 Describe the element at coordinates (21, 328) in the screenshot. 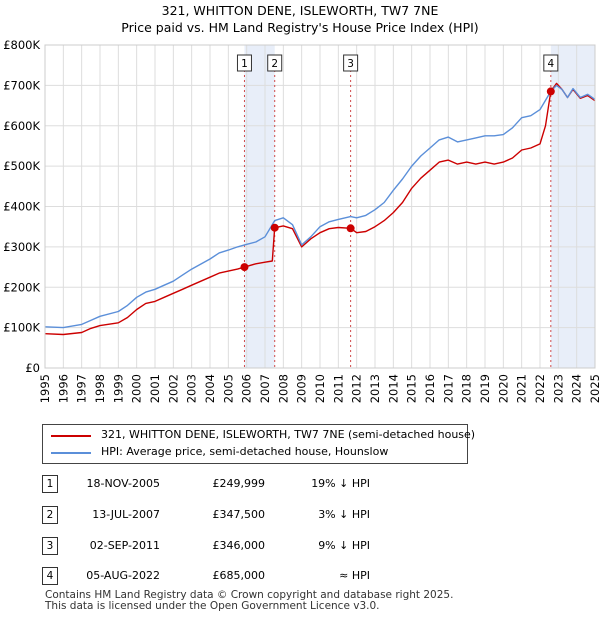

I see `y-tick-label: £100K` at that location.